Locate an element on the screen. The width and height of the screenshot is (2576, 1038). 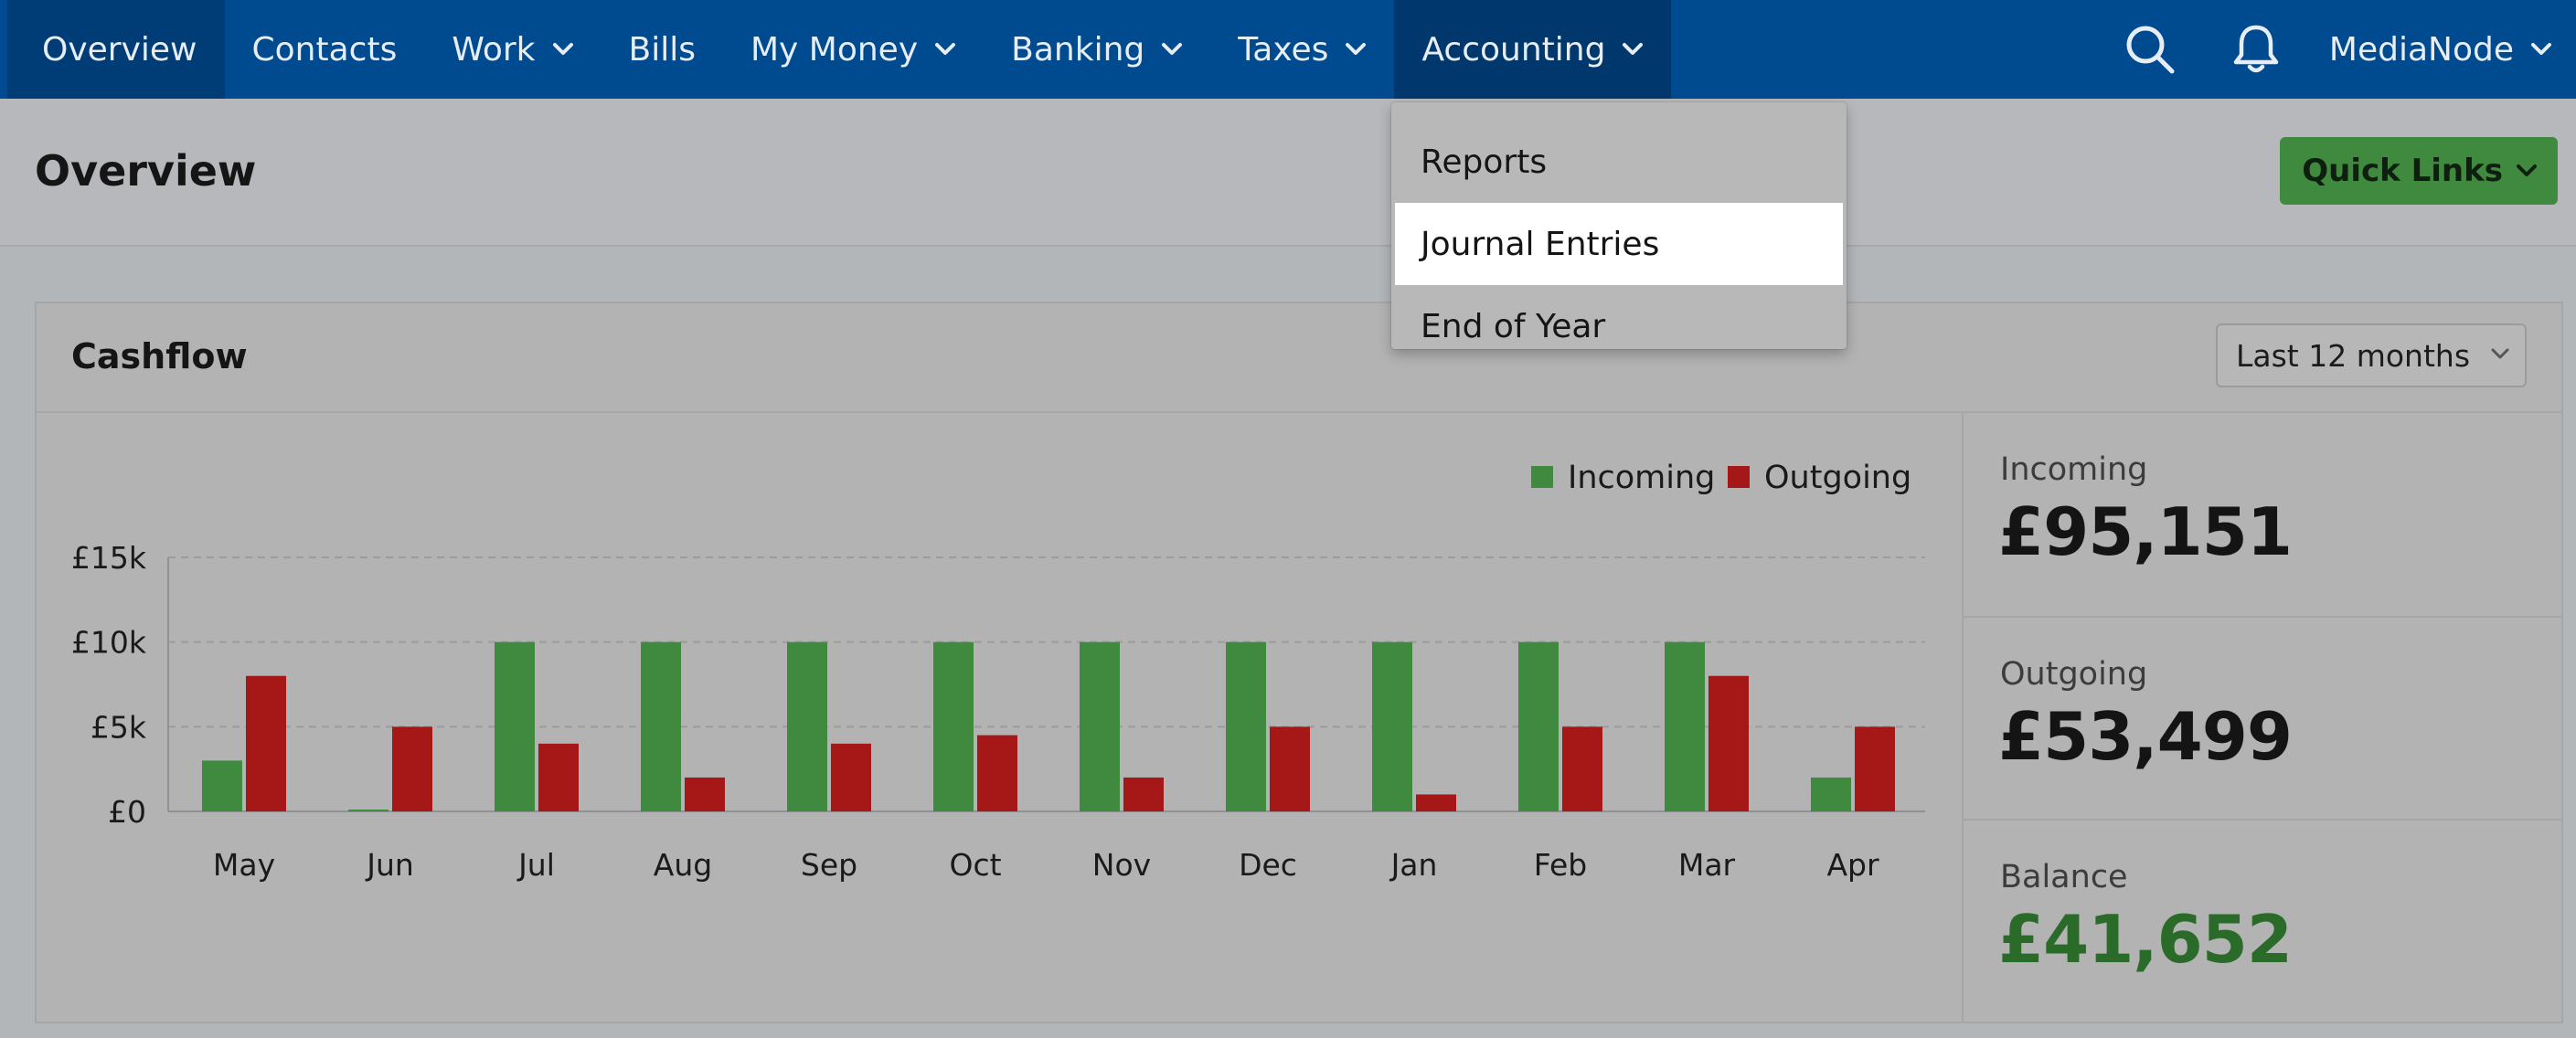
x-tick-label: May is located at coordinates (244, 865).